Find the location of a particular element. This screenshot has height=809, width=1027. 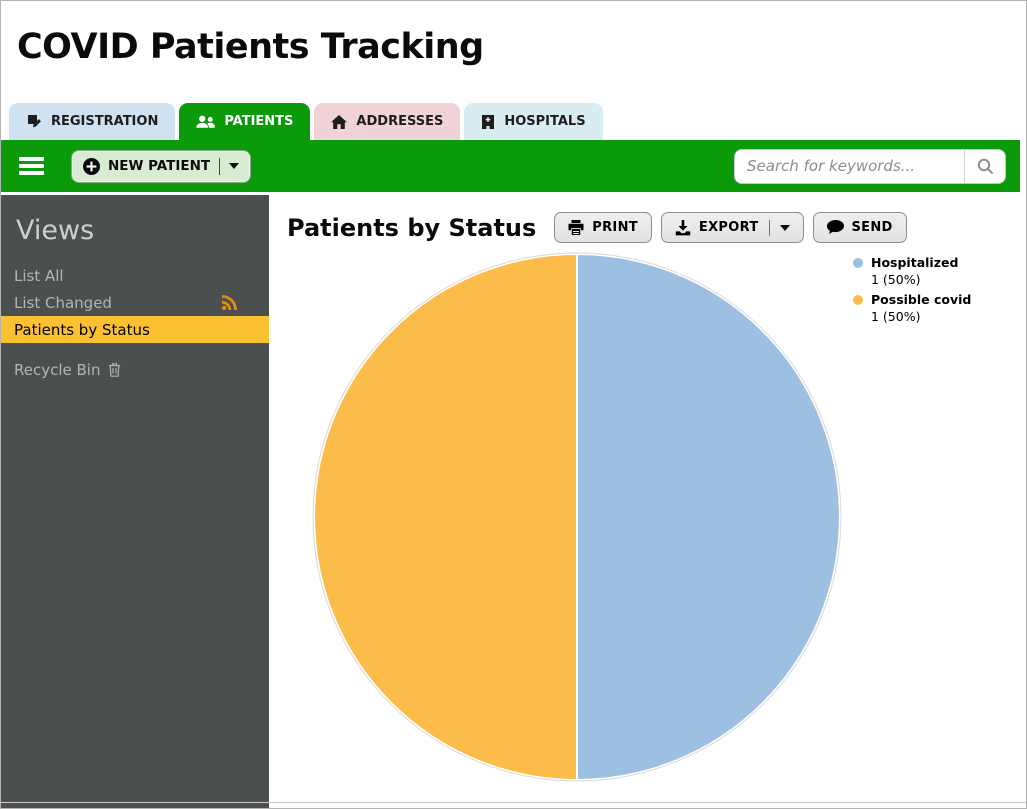

tab-patients: PATIENTS is located at coordinates (245, 121).